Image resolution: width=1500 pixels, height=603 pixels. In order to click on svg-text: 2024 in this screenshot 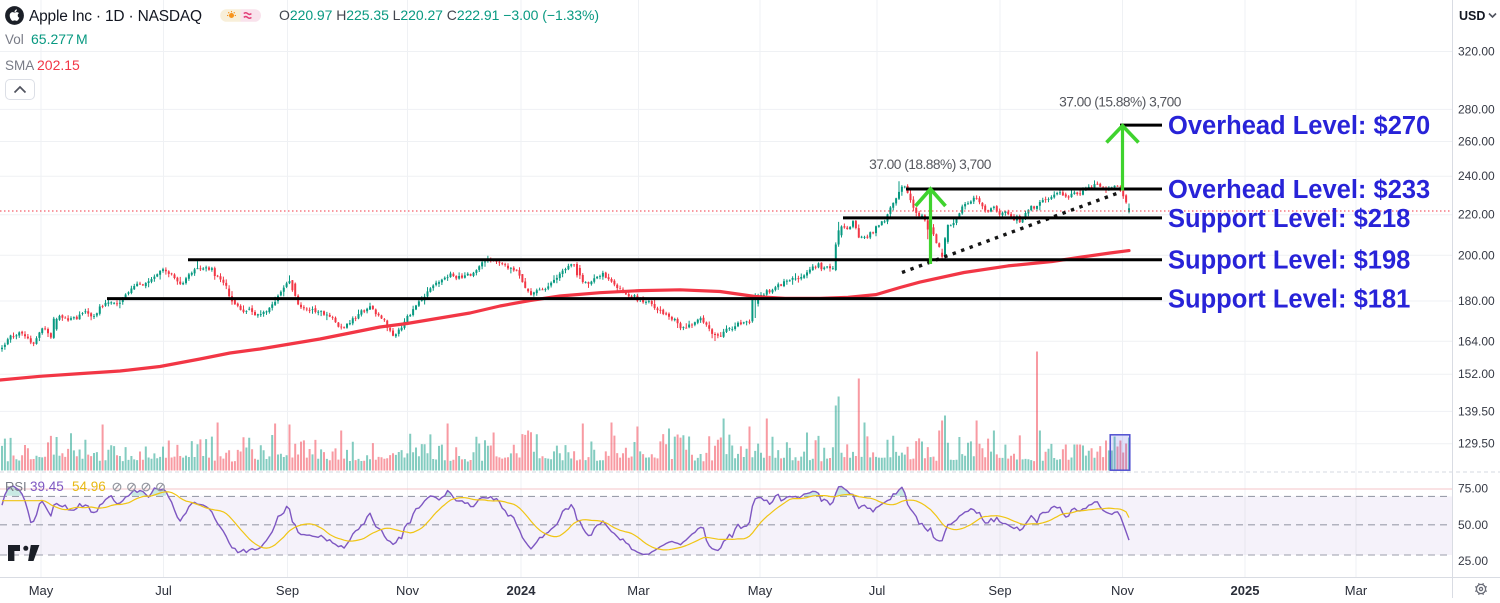, I will do `click(522, 590)`.